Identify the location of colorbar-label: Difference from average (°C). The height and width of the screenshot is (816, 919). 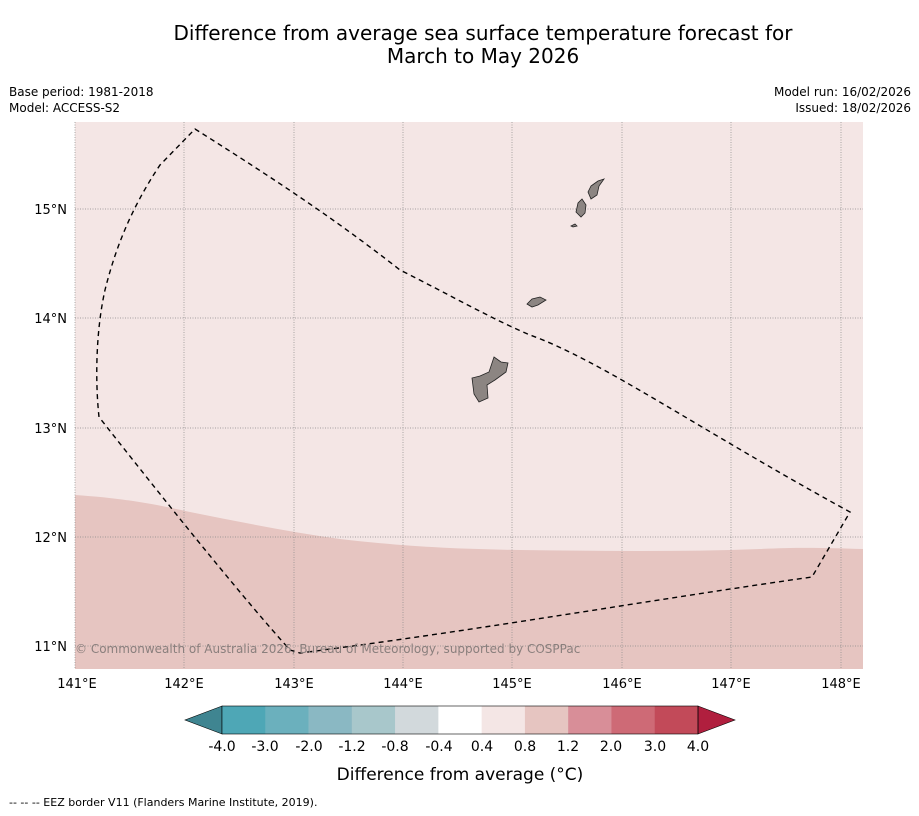
(460, 775).